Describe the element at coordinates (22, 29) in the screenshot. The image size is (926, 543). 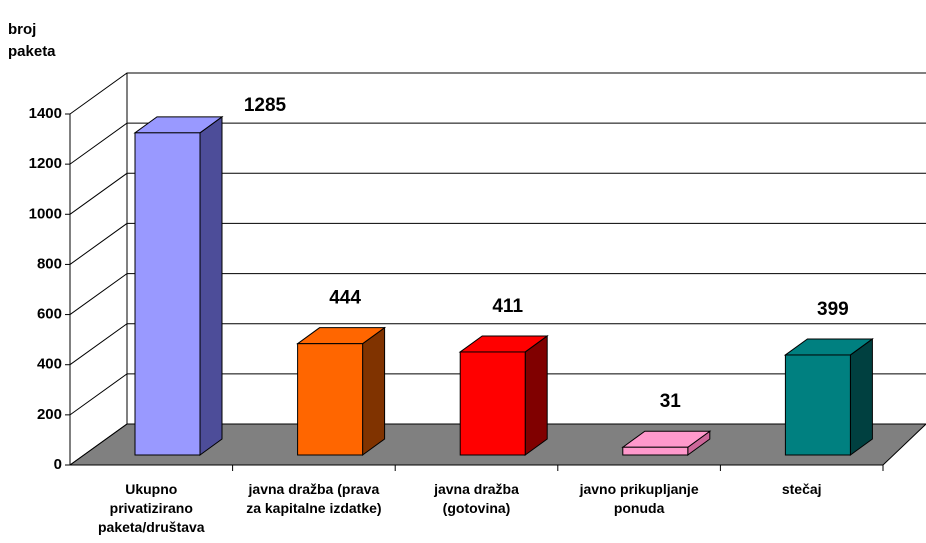
I see `y-axis-label-line: broj` at that location.